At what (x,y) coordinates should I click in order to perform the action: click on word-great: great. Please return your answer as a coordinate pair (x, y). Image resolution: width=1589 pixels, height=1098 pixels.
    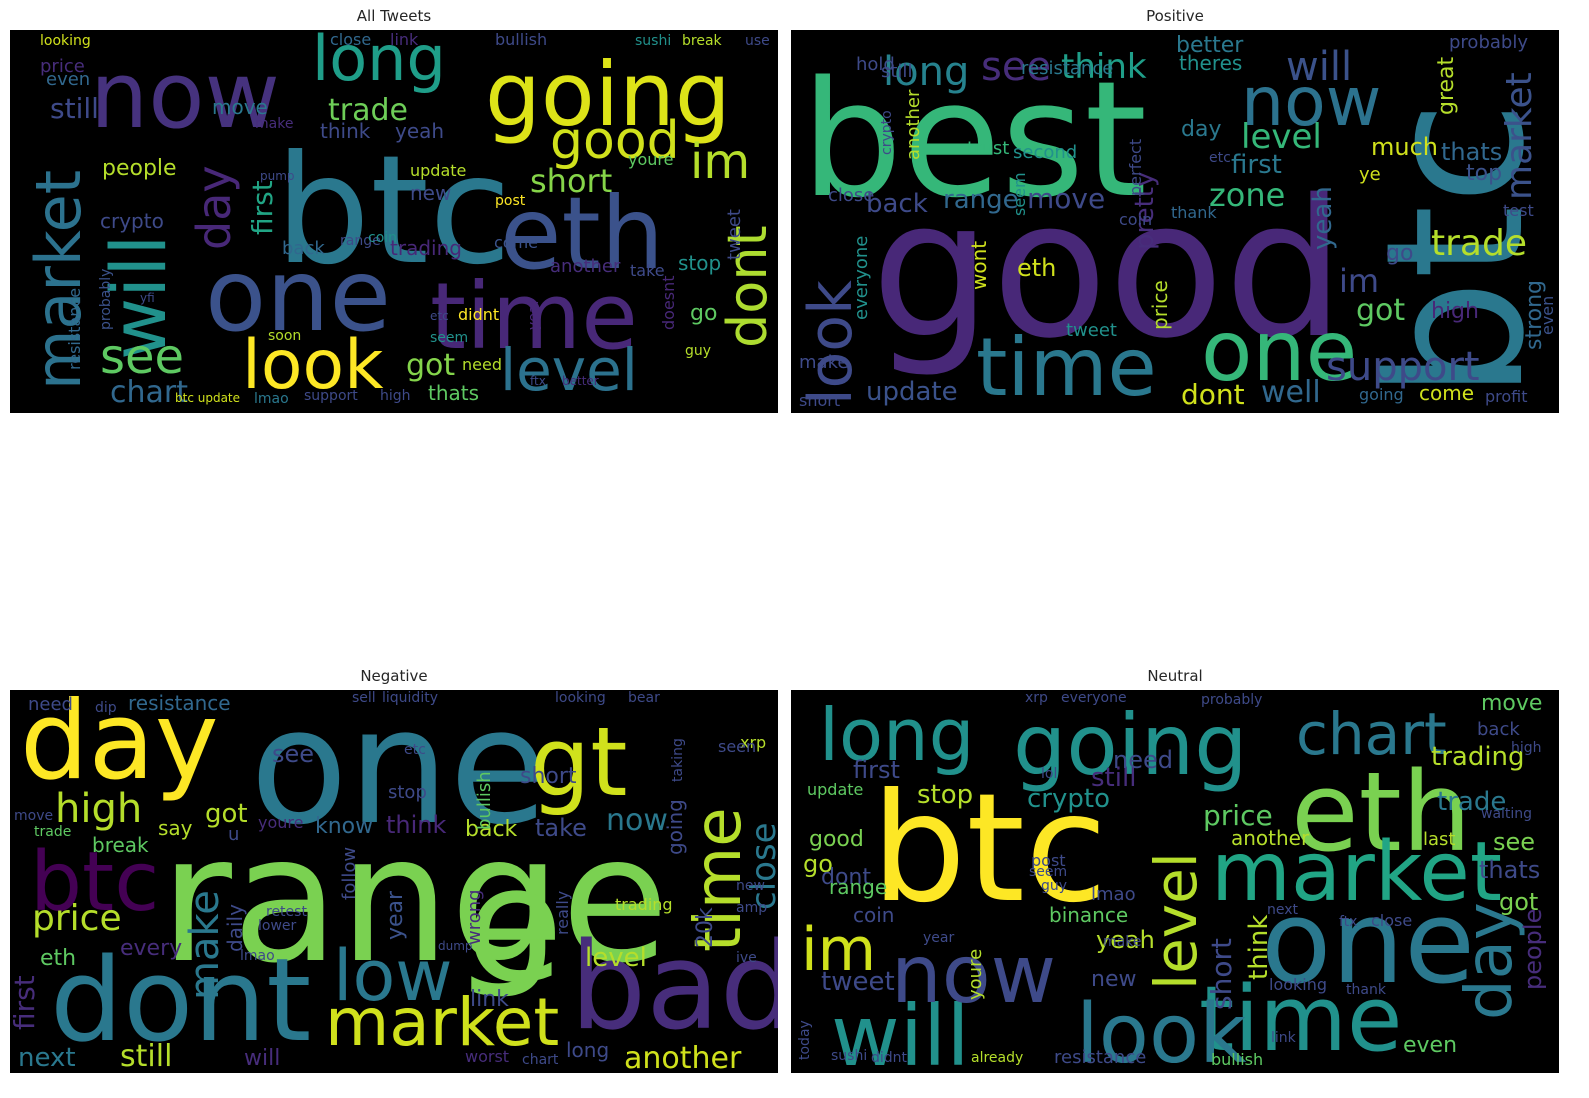
    Looking at the image, I should click on (1446, 85).